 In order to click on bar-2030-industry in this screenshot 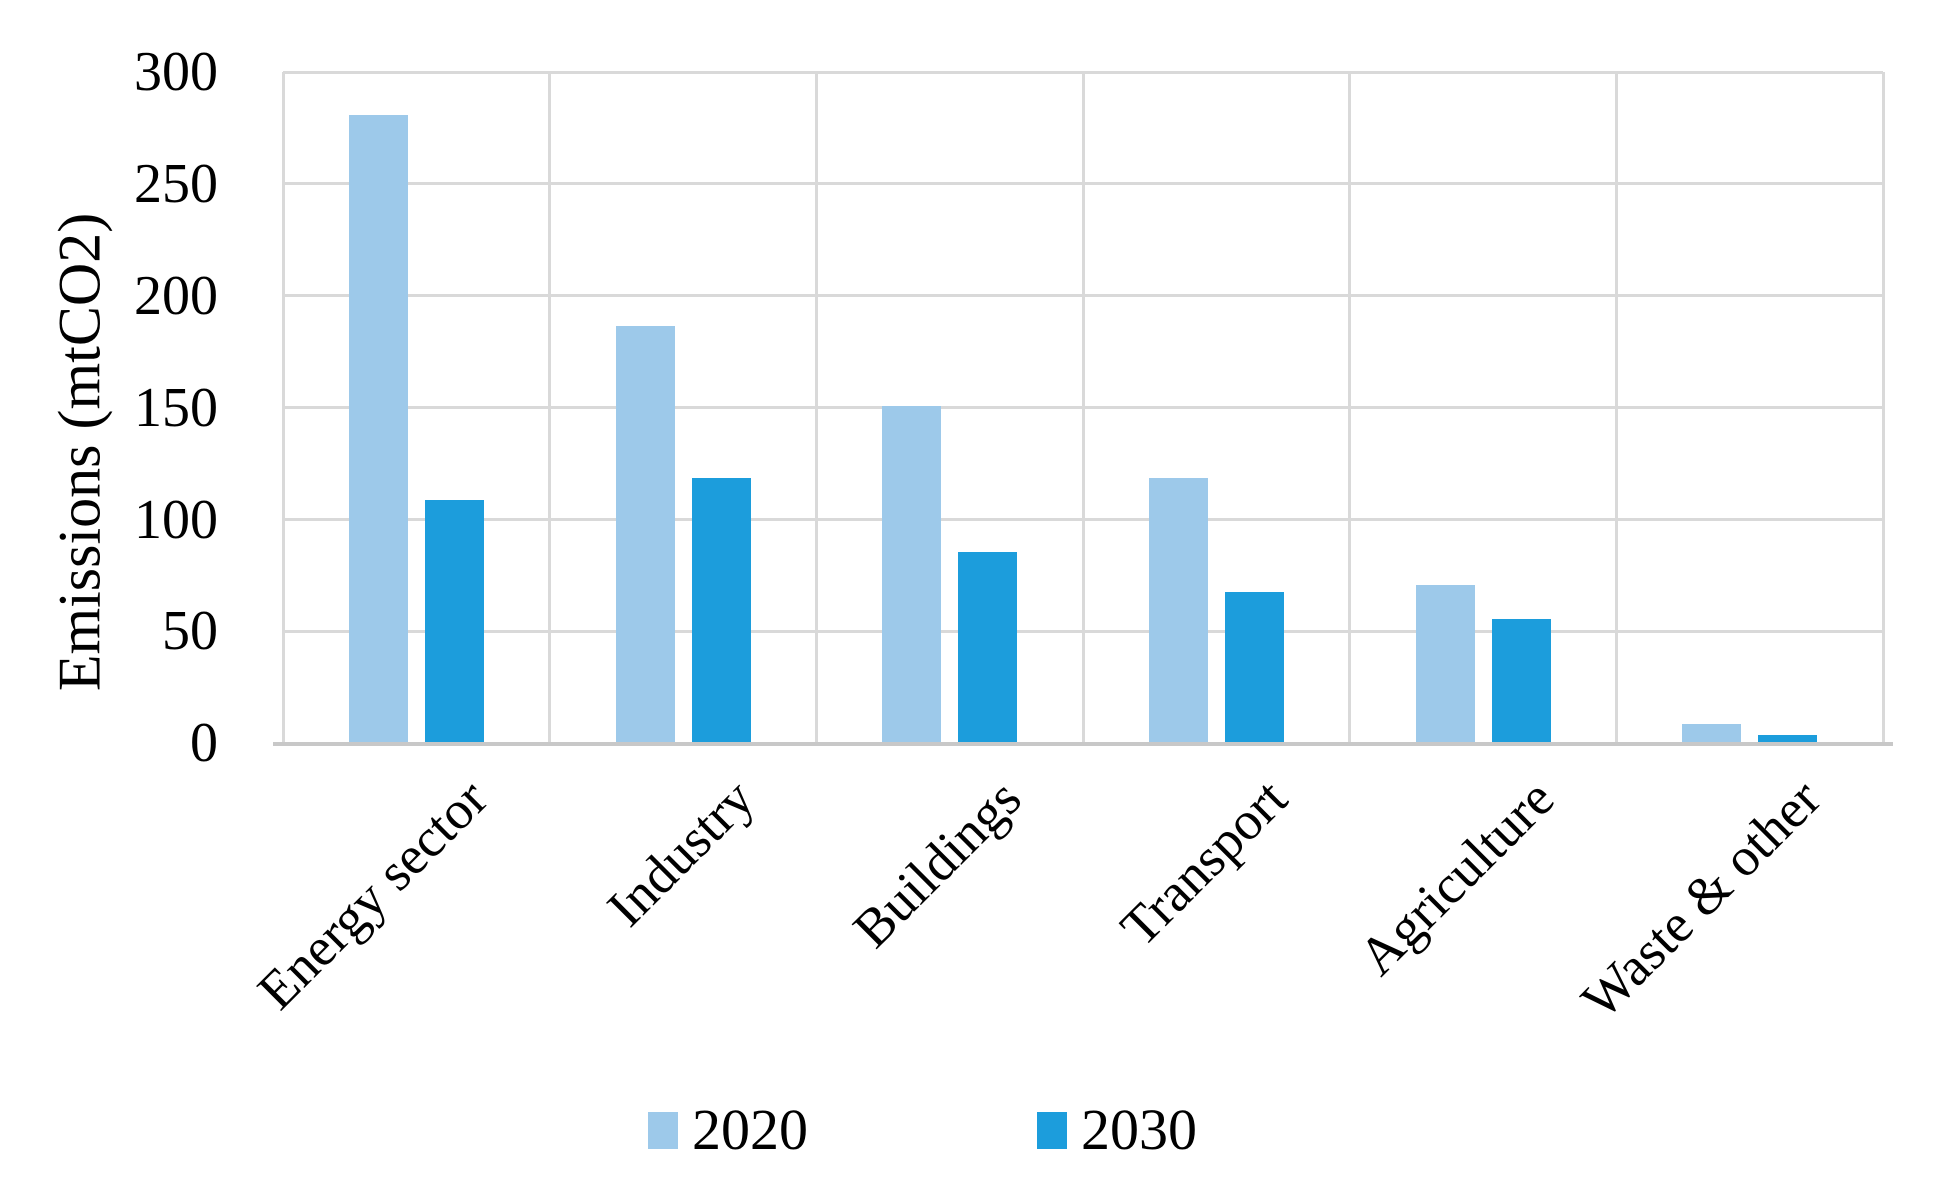, I will do `click(721, 609)`.